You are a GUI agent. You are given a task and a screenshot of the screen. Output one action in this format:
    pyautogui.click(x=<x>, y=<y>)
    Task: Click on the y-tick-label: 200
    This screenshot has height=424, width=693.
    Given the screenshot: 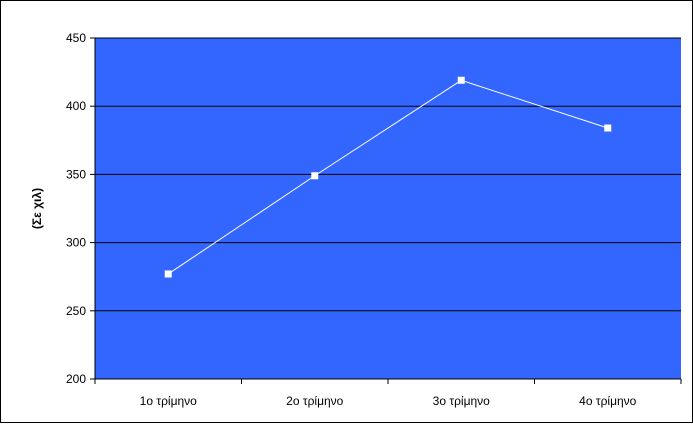 What is the action you would take?
    pyautogui.click(x=76, y=379)
    